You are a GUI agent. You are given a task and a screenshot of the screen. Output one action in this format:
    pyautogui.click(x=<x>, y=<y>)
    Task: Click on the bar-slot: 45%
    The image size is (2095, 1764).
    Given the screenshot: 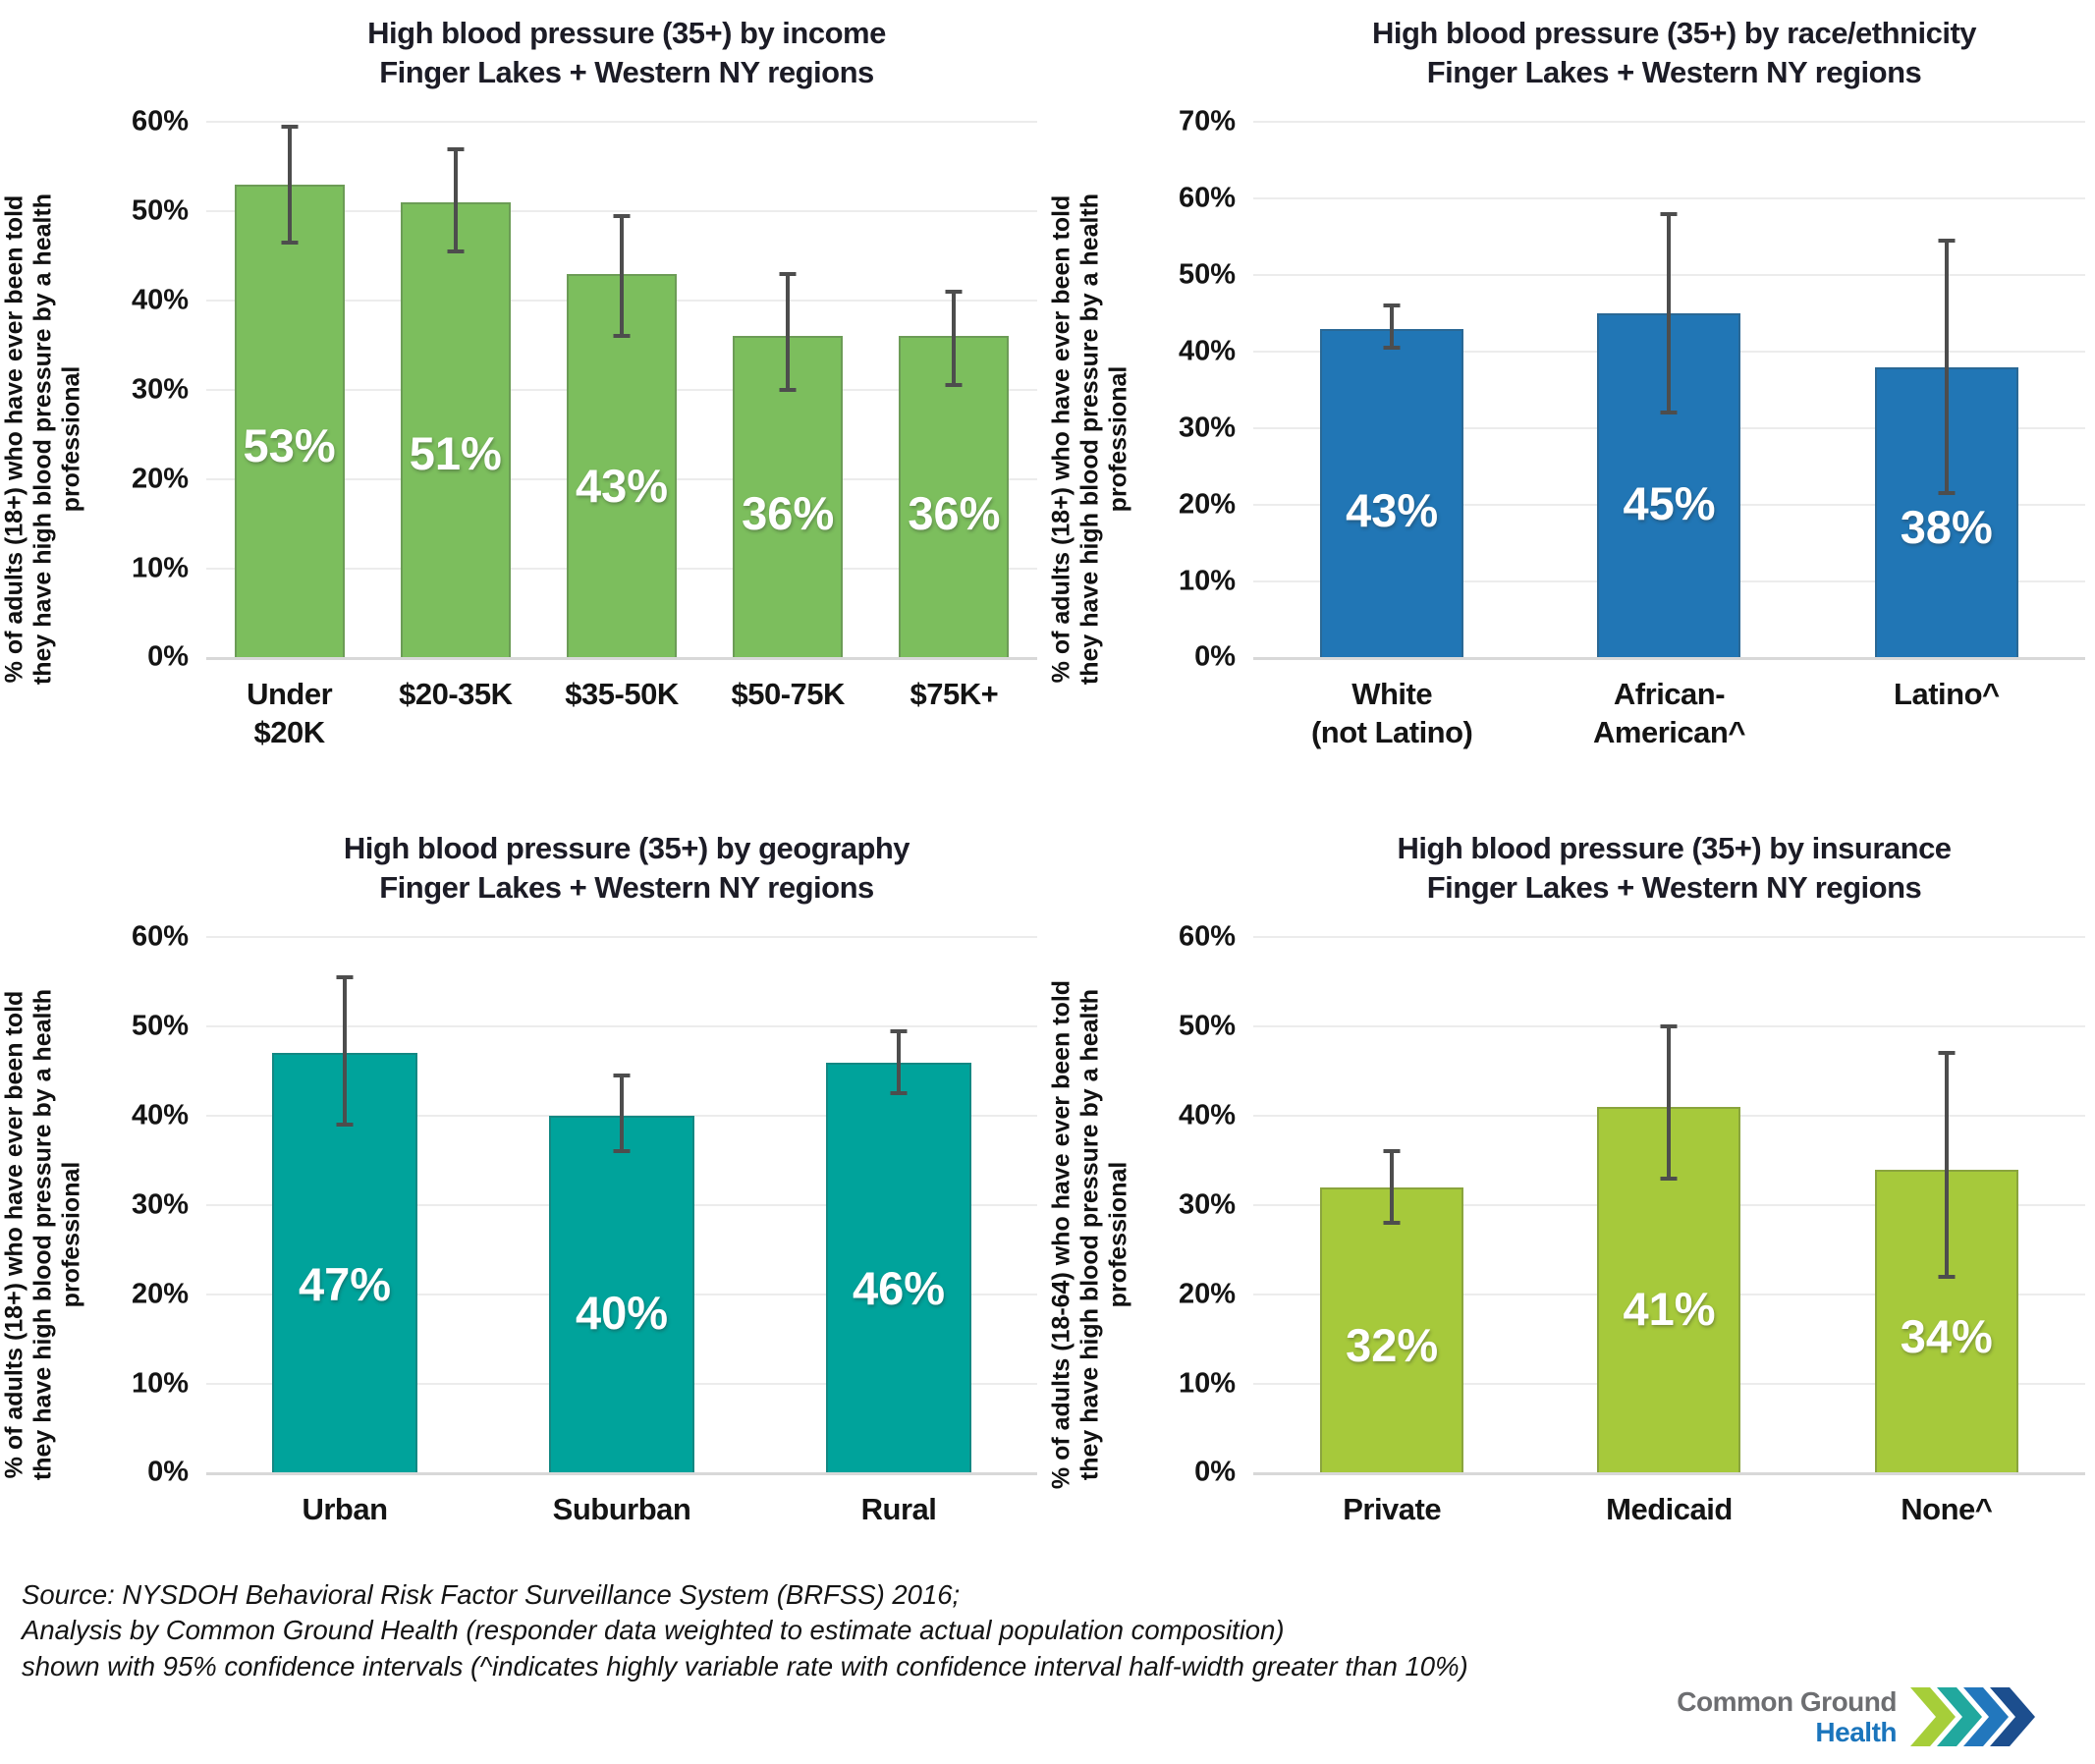 What is the action you would take?
    pyautogui.click(x=1668, y=391)
    